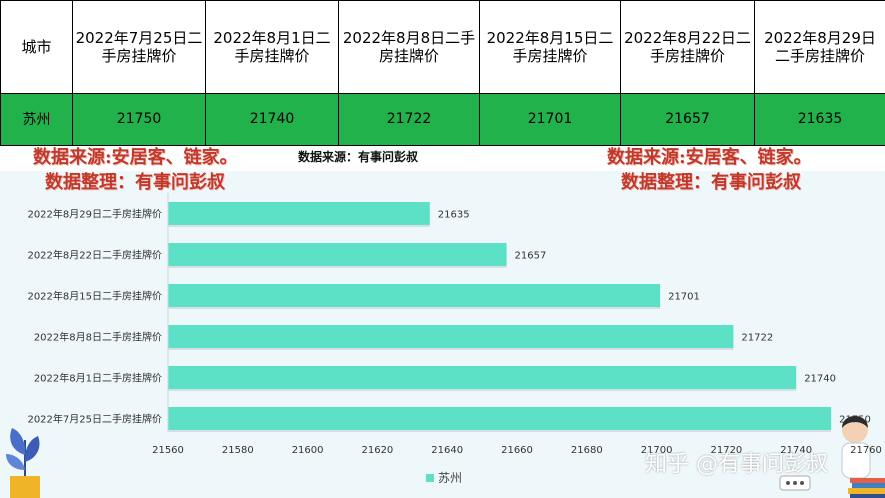 This screenshot has height=498, width=885. What do you see at coordinates (517, 450) in the screenshot?
I see `x-tick-label: 21660` at bounding box center [517, 450].